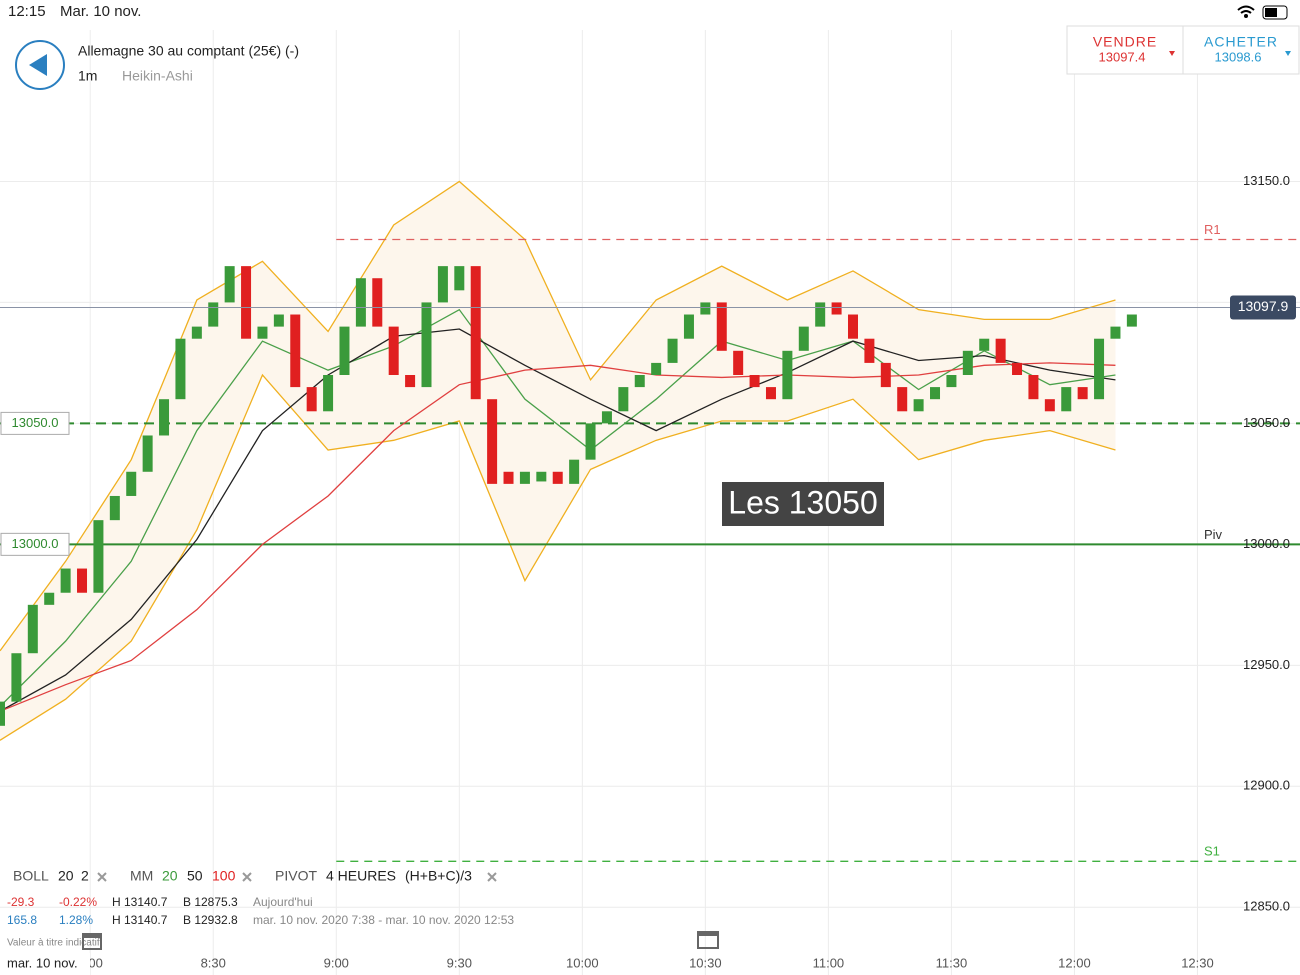 The width and height of the screenshot is (1300, 975). What do you see at coordinates (76, 920) in the screenshot?
I see `stat-pct: 1.28%` at bounding box center [76, 920].